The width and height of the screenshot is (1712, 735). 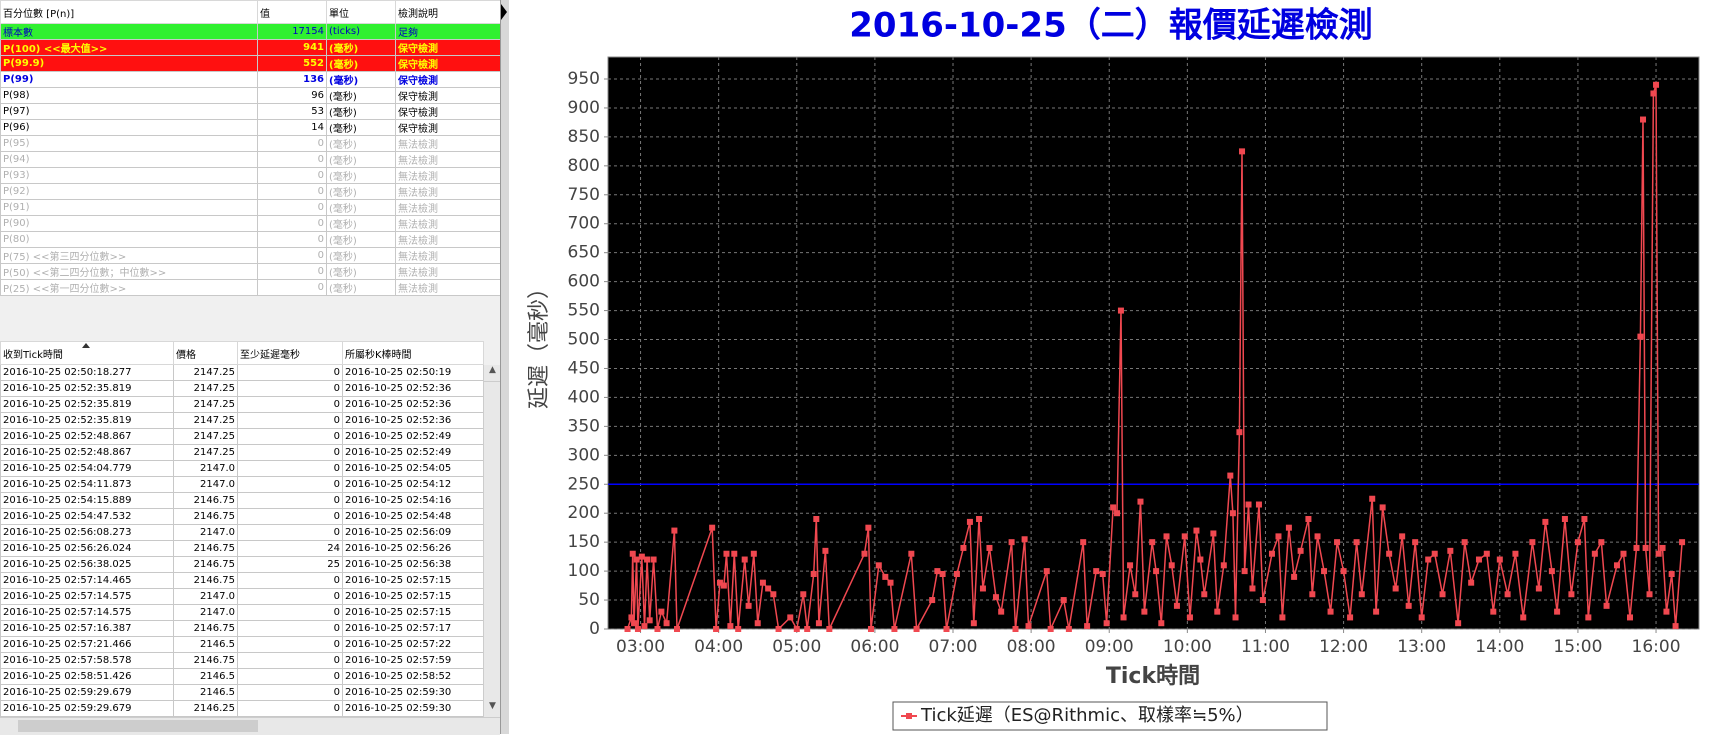 I want to click on cell: 2016-10-25 02:57:17, so click(x=413, y=628).